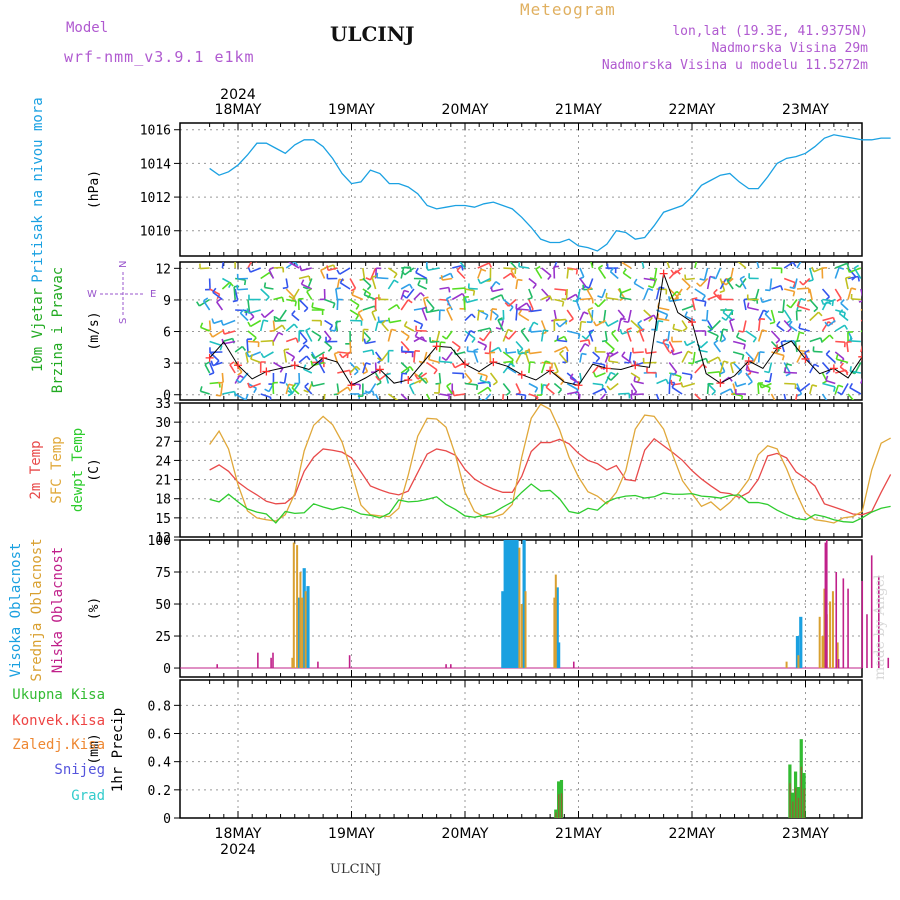  What do you see at coordinates (550, 503) in the screenshot?
I see `temp-dewpt-line` at bounding box center [550, 503].